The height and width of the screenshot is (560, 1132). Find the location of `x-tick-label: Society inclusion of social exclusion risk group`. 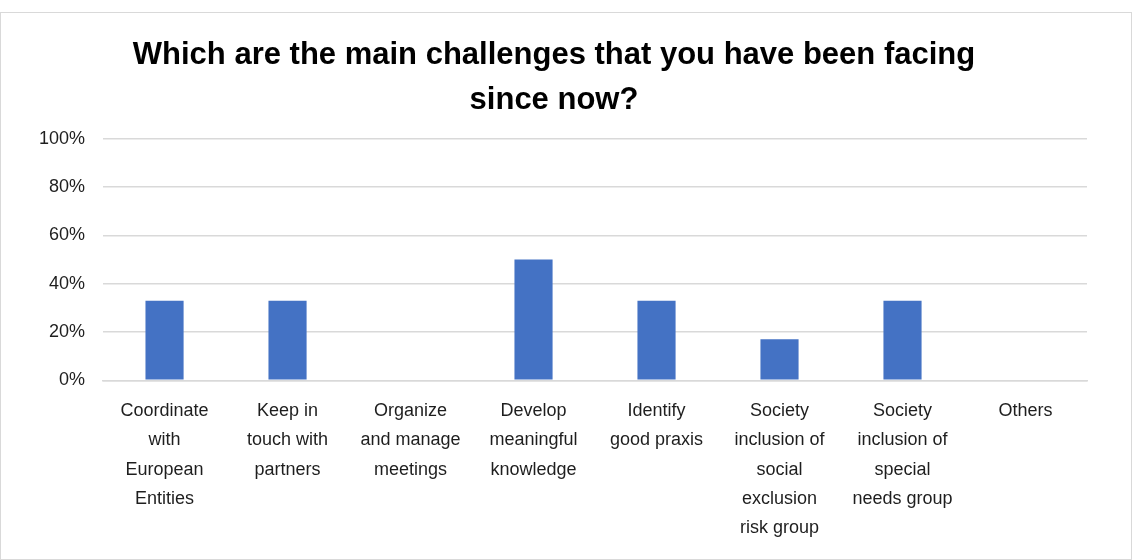

x-tick-label: Society inclusion of social exclusion risk group is located at coordinates (780, 468).